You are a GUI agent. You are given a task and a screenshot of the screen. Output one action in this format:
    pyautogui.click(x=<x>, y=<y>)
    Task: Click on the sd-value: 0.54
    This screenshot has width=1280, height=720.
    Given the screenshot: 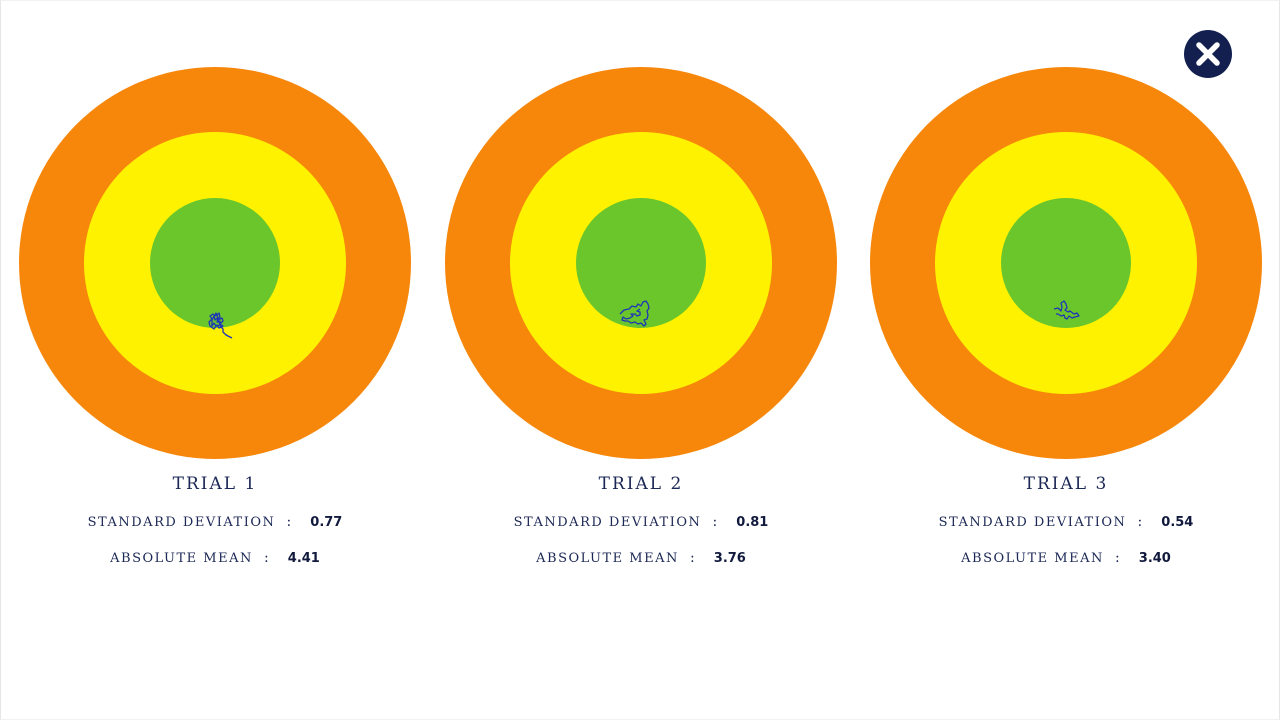 What is the action you would take?
    pyautogui.click(x=1177, y=522)
    